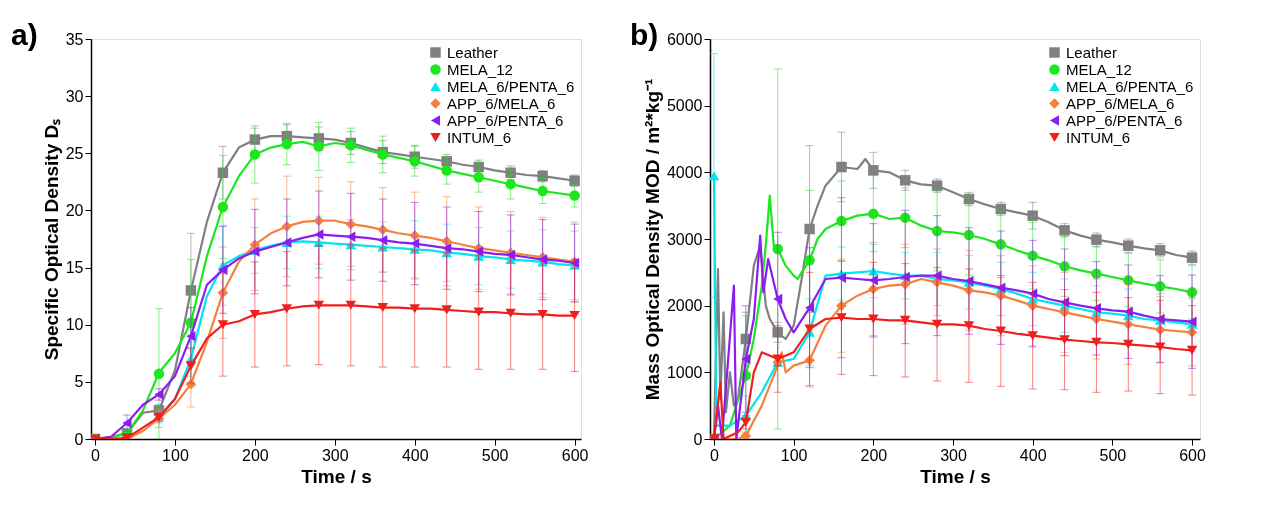 This screenshot has height=527, width=1266. Describe the element at coordinates (644, 34) in the screenshot. I see `chart-title: b)` at that location.